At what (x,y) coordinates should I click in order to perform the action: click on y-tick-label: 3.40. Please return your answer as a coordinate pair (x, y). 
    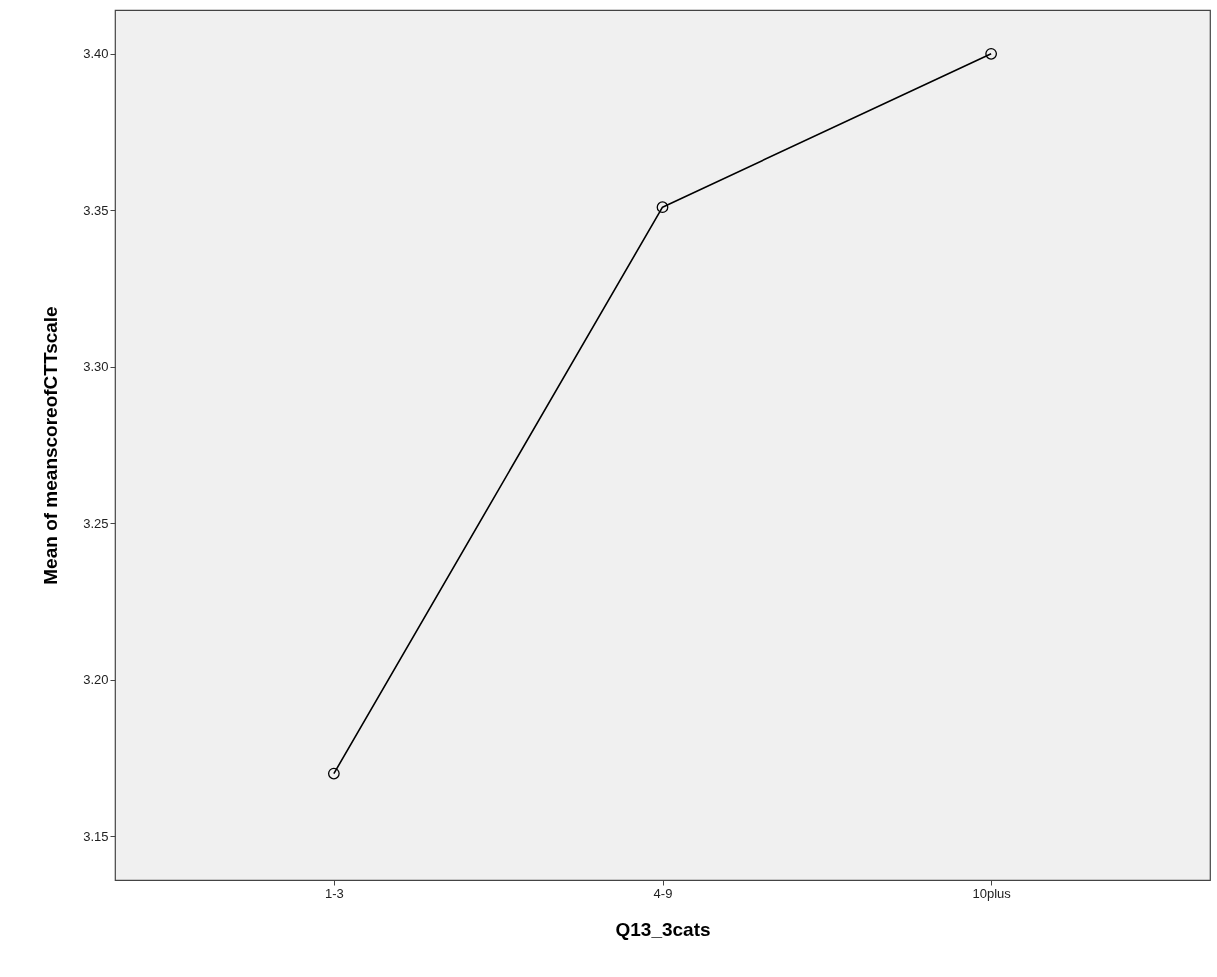
    Looking at the image, I should click on (96, 54).